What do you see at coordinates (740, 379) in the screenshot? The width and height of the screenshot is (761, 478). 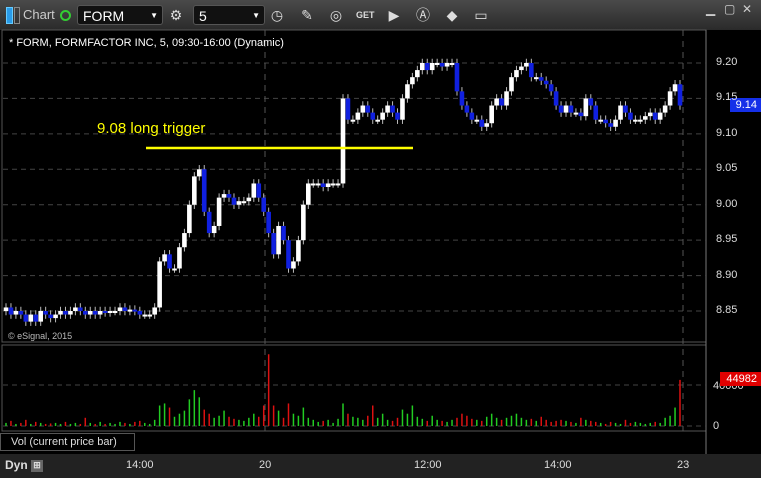 I see `last-volume-label: 44982` at bounding box center [740, 379].